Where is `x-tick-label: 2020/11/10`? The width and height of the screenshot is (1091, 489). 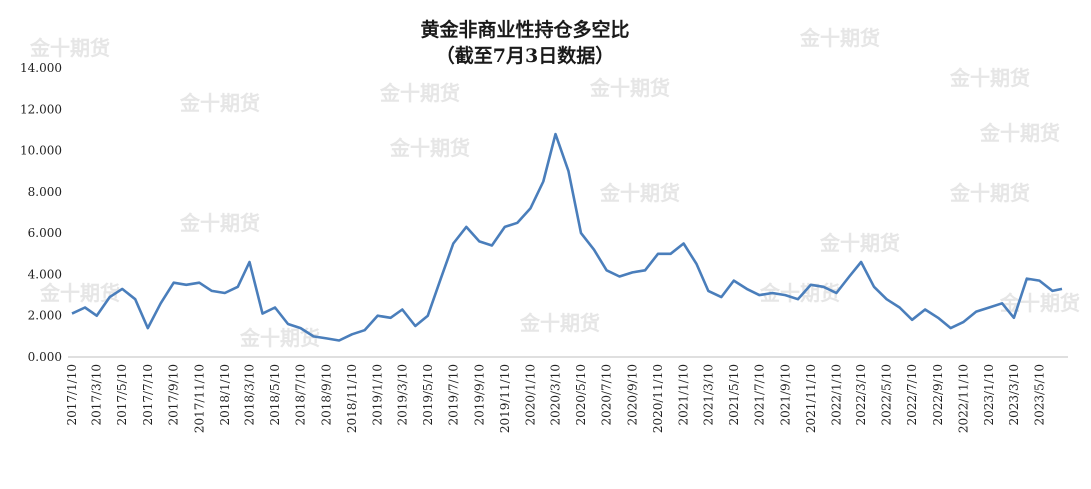 x-tick-label: 2020/11/10 is located at coordinates (658, 398).